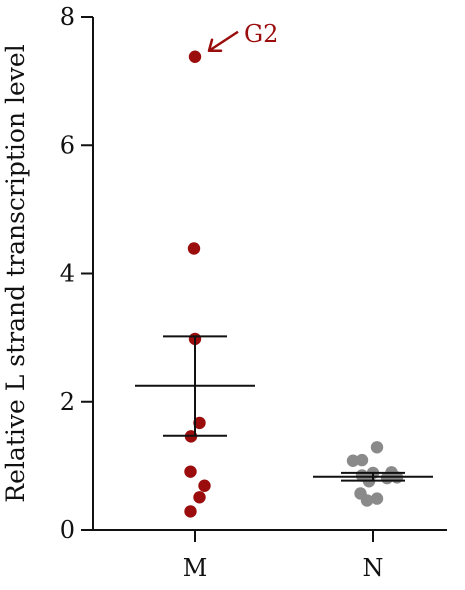  Describe the element at coordinates (67, 17) in the screenshot. I see `y-tick-label-8: 8` at that location.